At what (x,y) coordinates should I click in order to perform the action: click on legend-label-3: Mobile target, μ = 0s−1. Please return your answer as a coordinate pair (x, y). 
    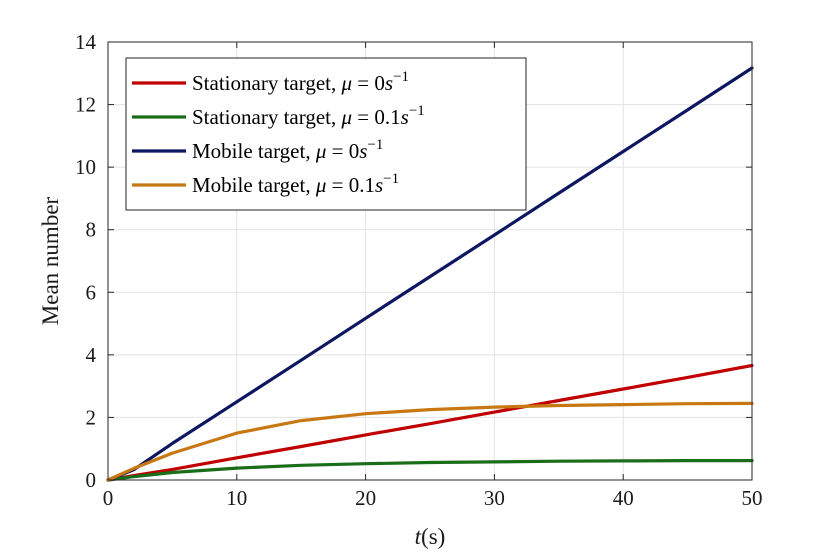
    Looking at the image, I should click on (287, 150).